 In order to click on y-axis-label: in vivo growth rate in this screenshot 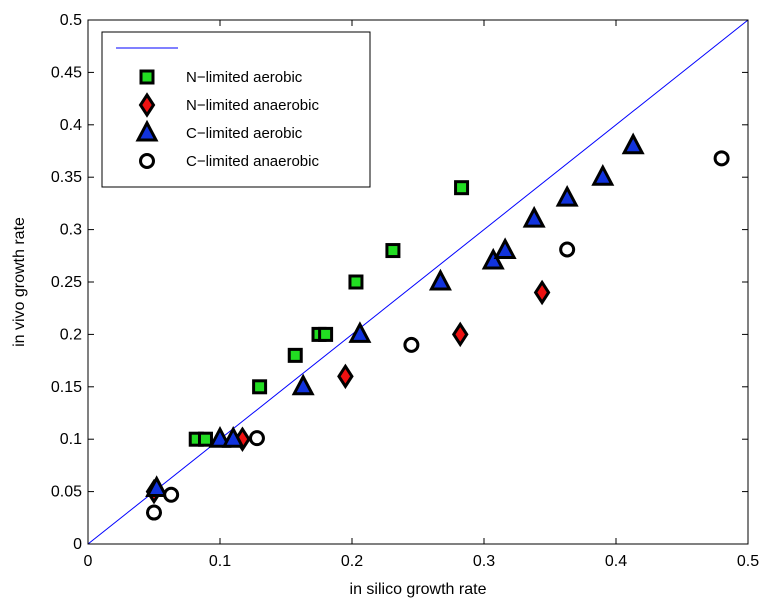, I will do `click(19, 282)`.